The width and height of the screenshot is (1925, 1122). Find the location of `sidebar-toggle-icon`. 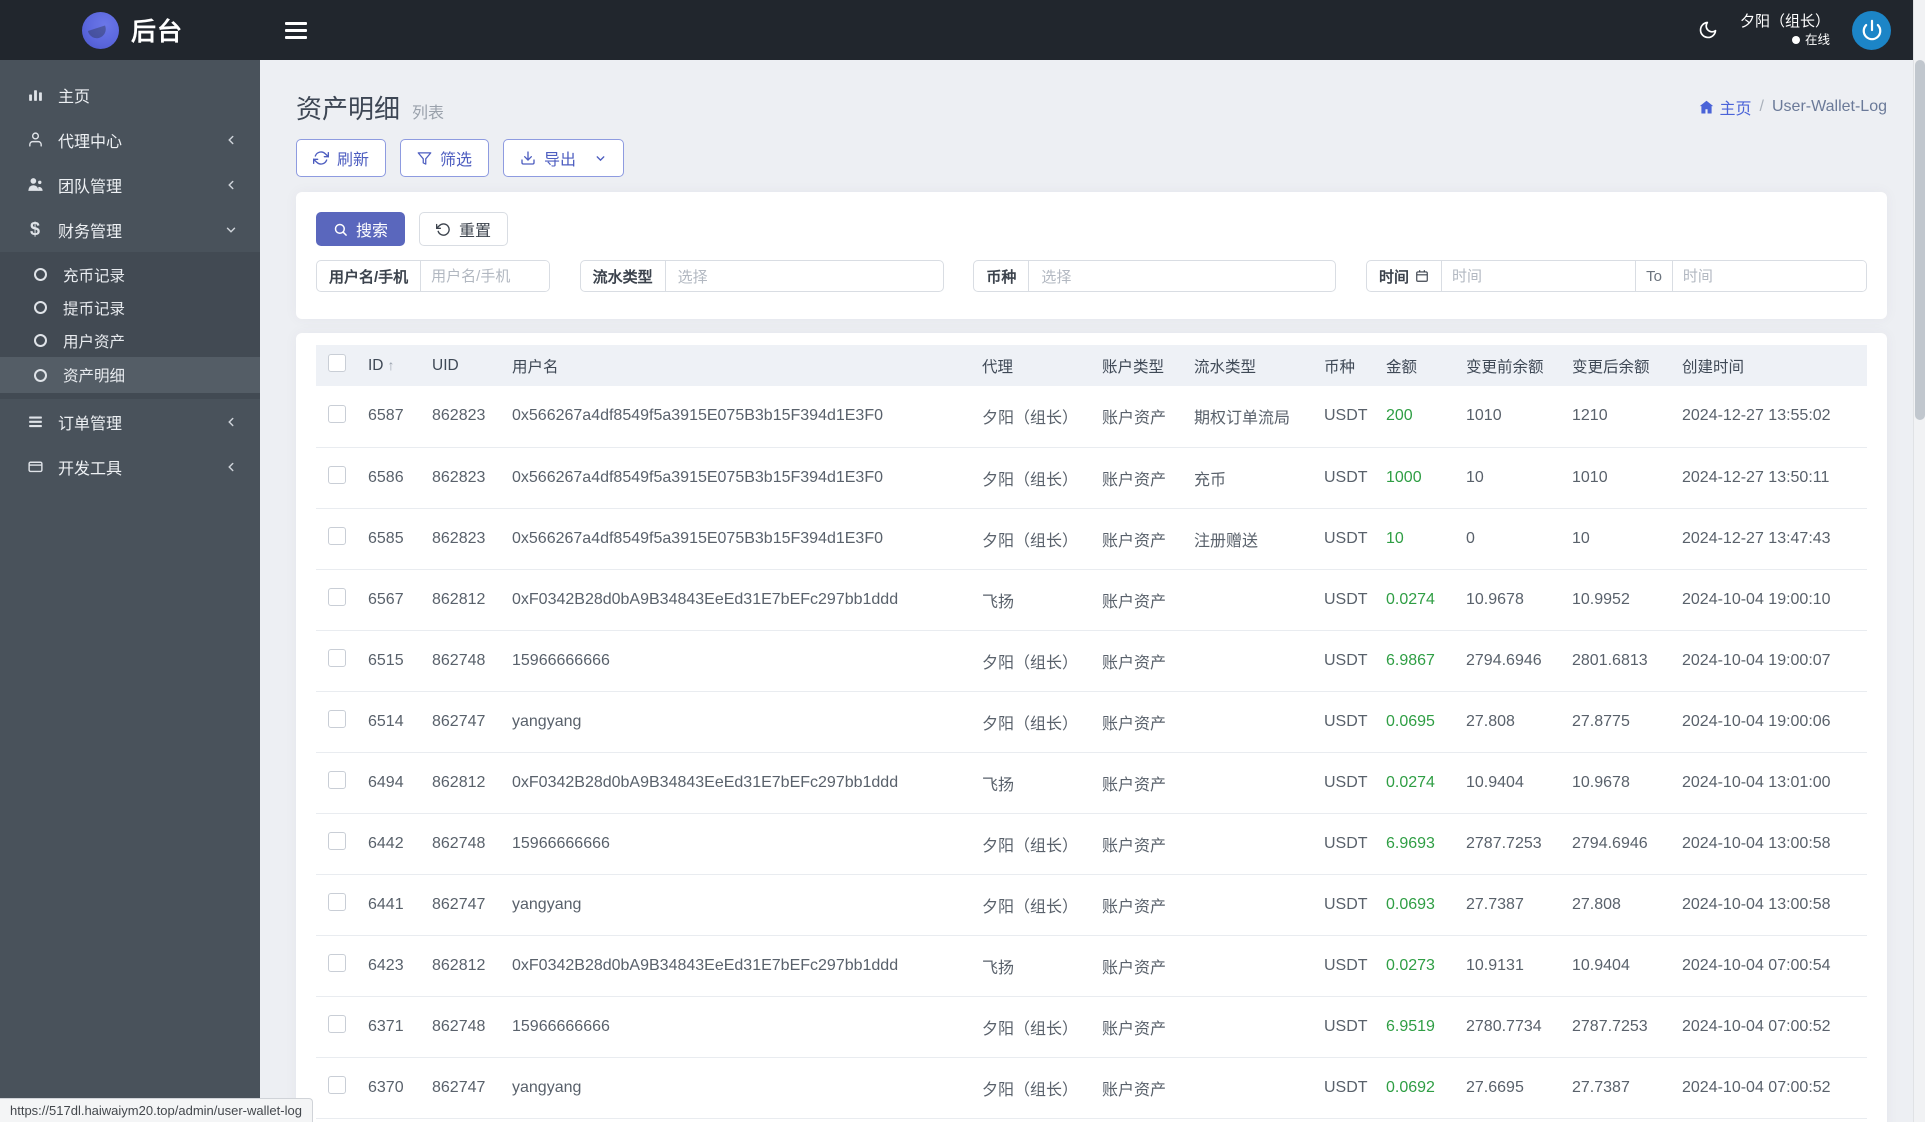

sidebar-toggle-icon is located at coordinates (296, 30).